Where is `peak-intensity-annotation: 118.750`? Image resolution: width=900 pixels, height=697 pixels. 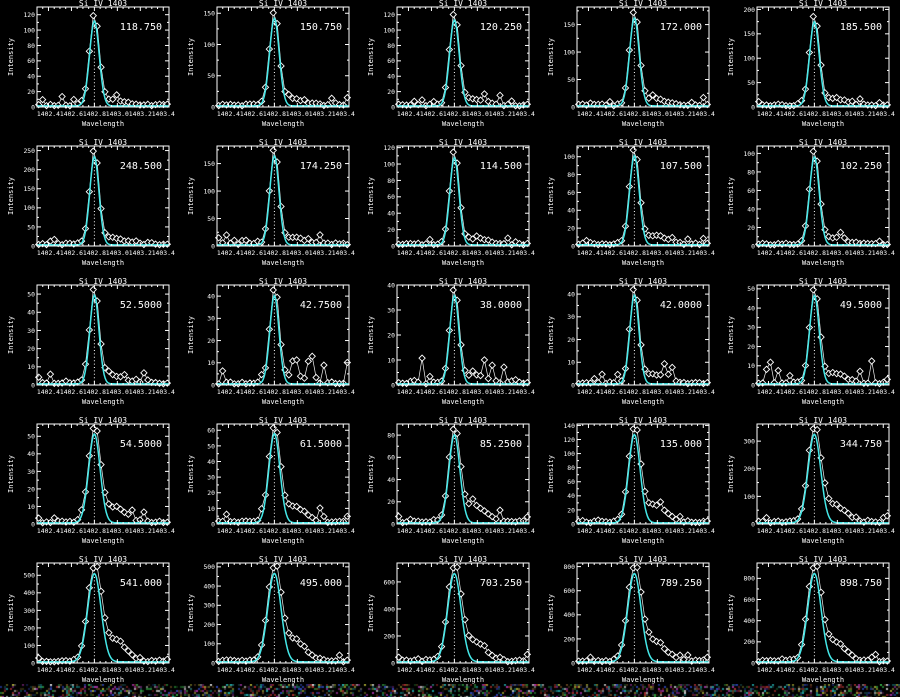
peak-intensity-annotation: 118.750 is located at coordinates (141, 27).